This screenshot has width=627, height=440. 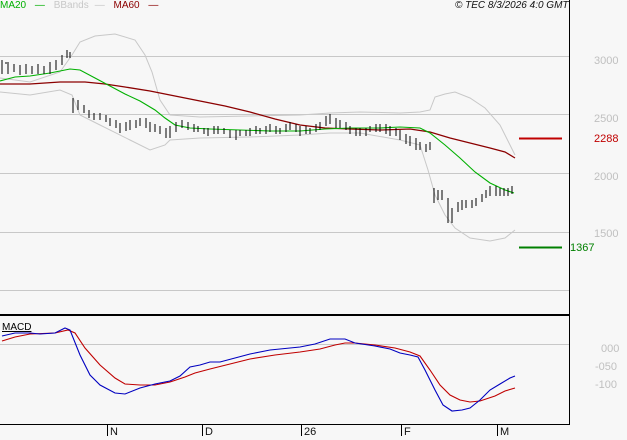 I want to click on legend-ma60: MA60 —, so click(x=136, y=5).